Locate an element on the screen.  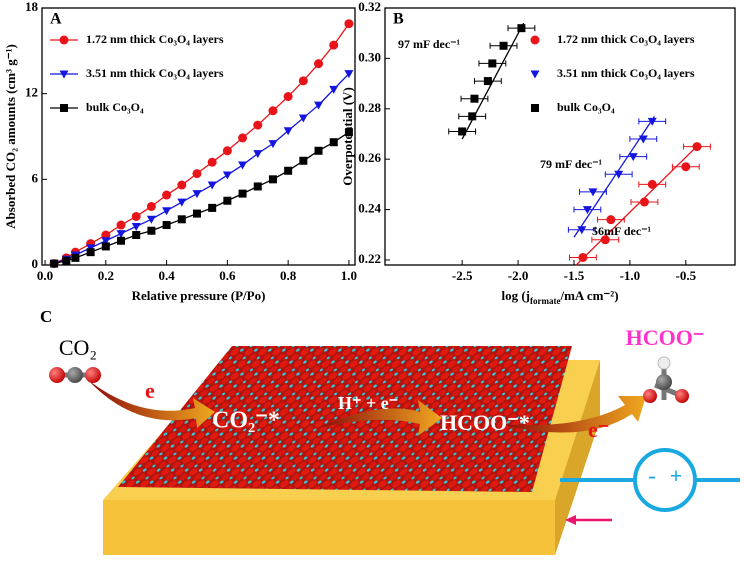
x-tick-label: 0.8 is located at coordinates (288, 275).